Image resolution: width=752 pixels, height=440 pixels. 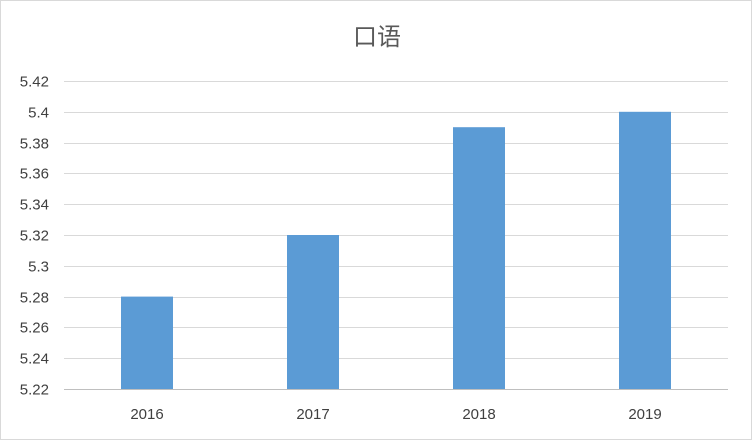 What do you see at coordinates (38, 267) in the screenshot?
I see `y-tick-label: 5.3` at bounding box center [38, 267].